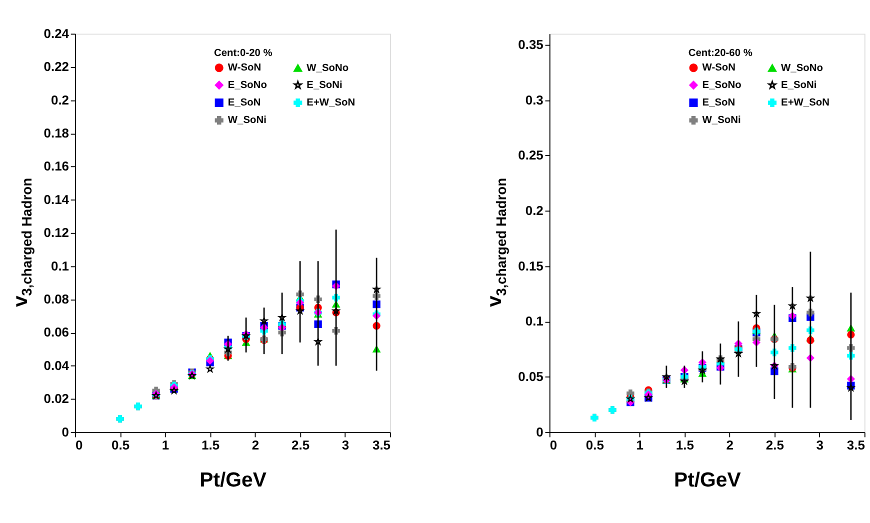 This screenshot has height=523, width=870. What do you see at coordinates (720, 53) in the screenshot?
I see `legend-title: Cent:20-60 %` at bounding box center [720, 53].